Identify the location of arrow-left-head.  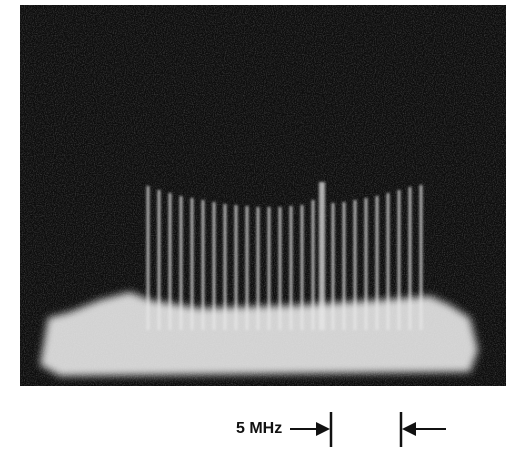
(409, 429).